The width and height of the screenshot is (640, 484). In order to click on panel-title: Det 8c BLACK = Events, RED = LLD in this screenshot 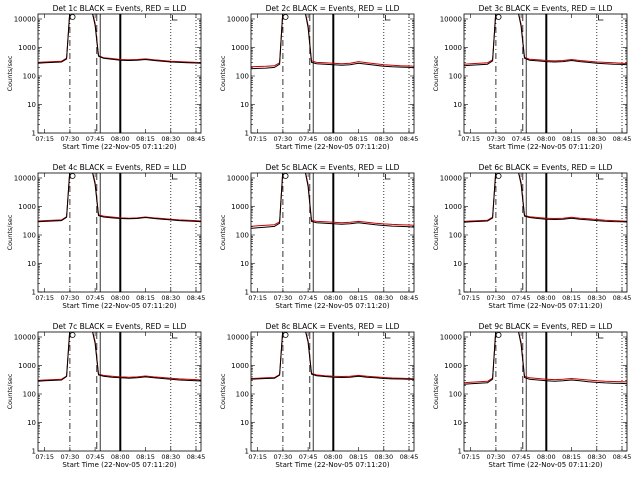, I will do `click(333, 326)`.